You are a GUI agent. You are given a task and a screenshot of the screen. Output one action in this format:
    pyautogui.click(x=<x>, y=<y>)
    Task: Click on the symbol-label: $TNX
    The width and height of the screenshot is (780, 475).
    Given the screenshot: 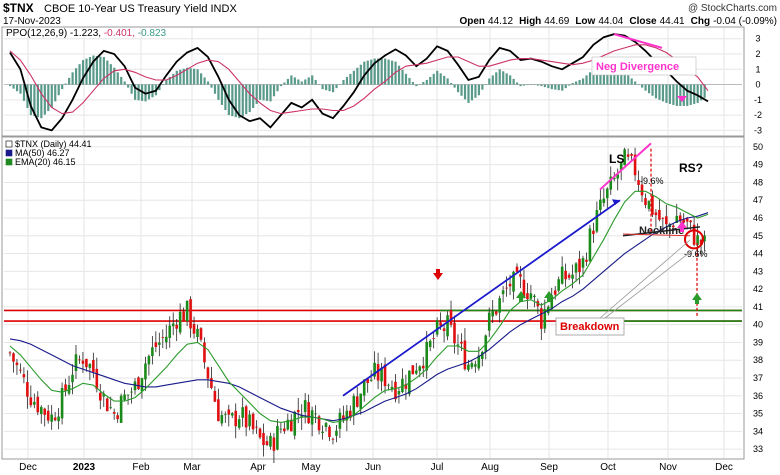 What is the action you would take?
    pyautogui.click(x=18, y=8)
    